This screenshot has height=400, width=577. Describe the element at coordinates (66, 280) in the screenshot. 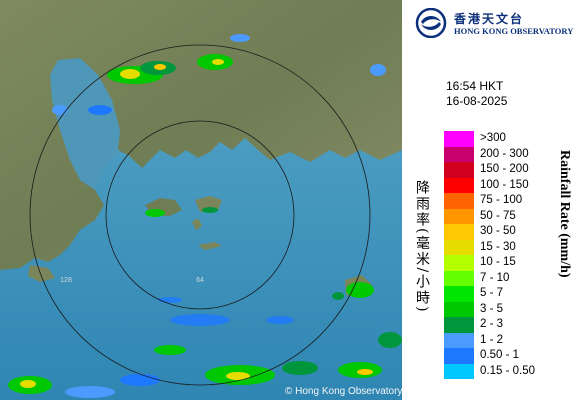

I see `range-ring-label-outer: 128` at that location.